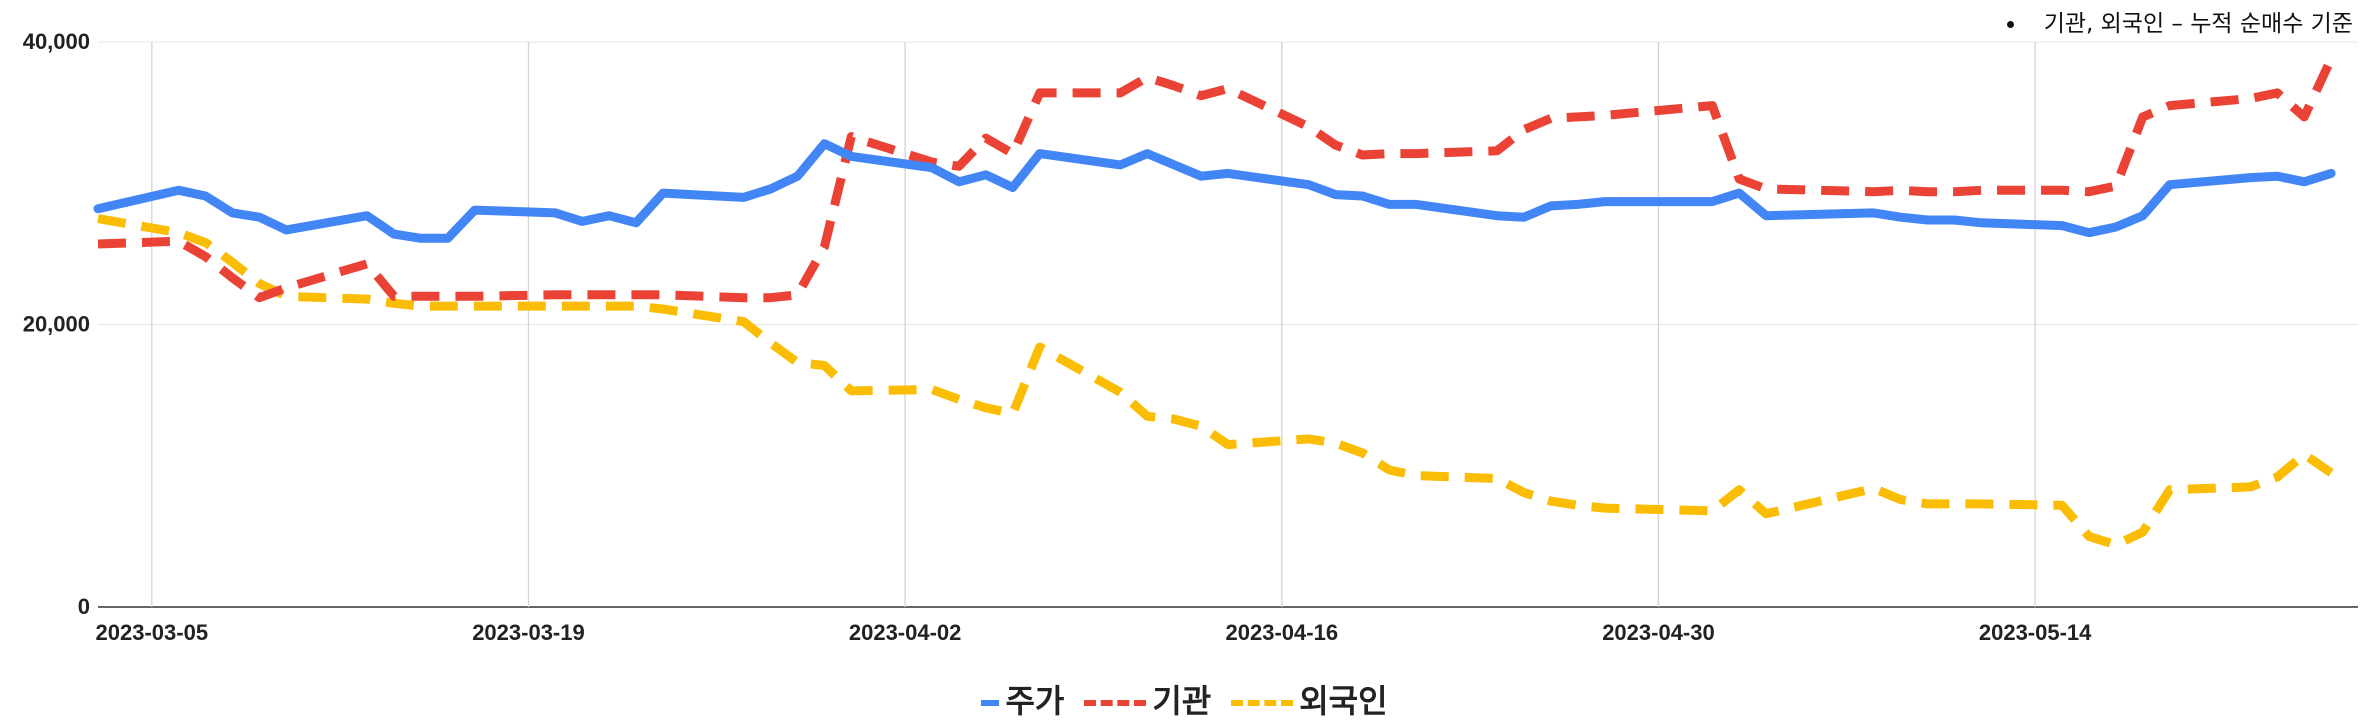 This screenshot has width=2369, height=723. I want to click on chart-annotation: 기관, 외국인 – 누적 순매수 기준, so click(2179, 21).